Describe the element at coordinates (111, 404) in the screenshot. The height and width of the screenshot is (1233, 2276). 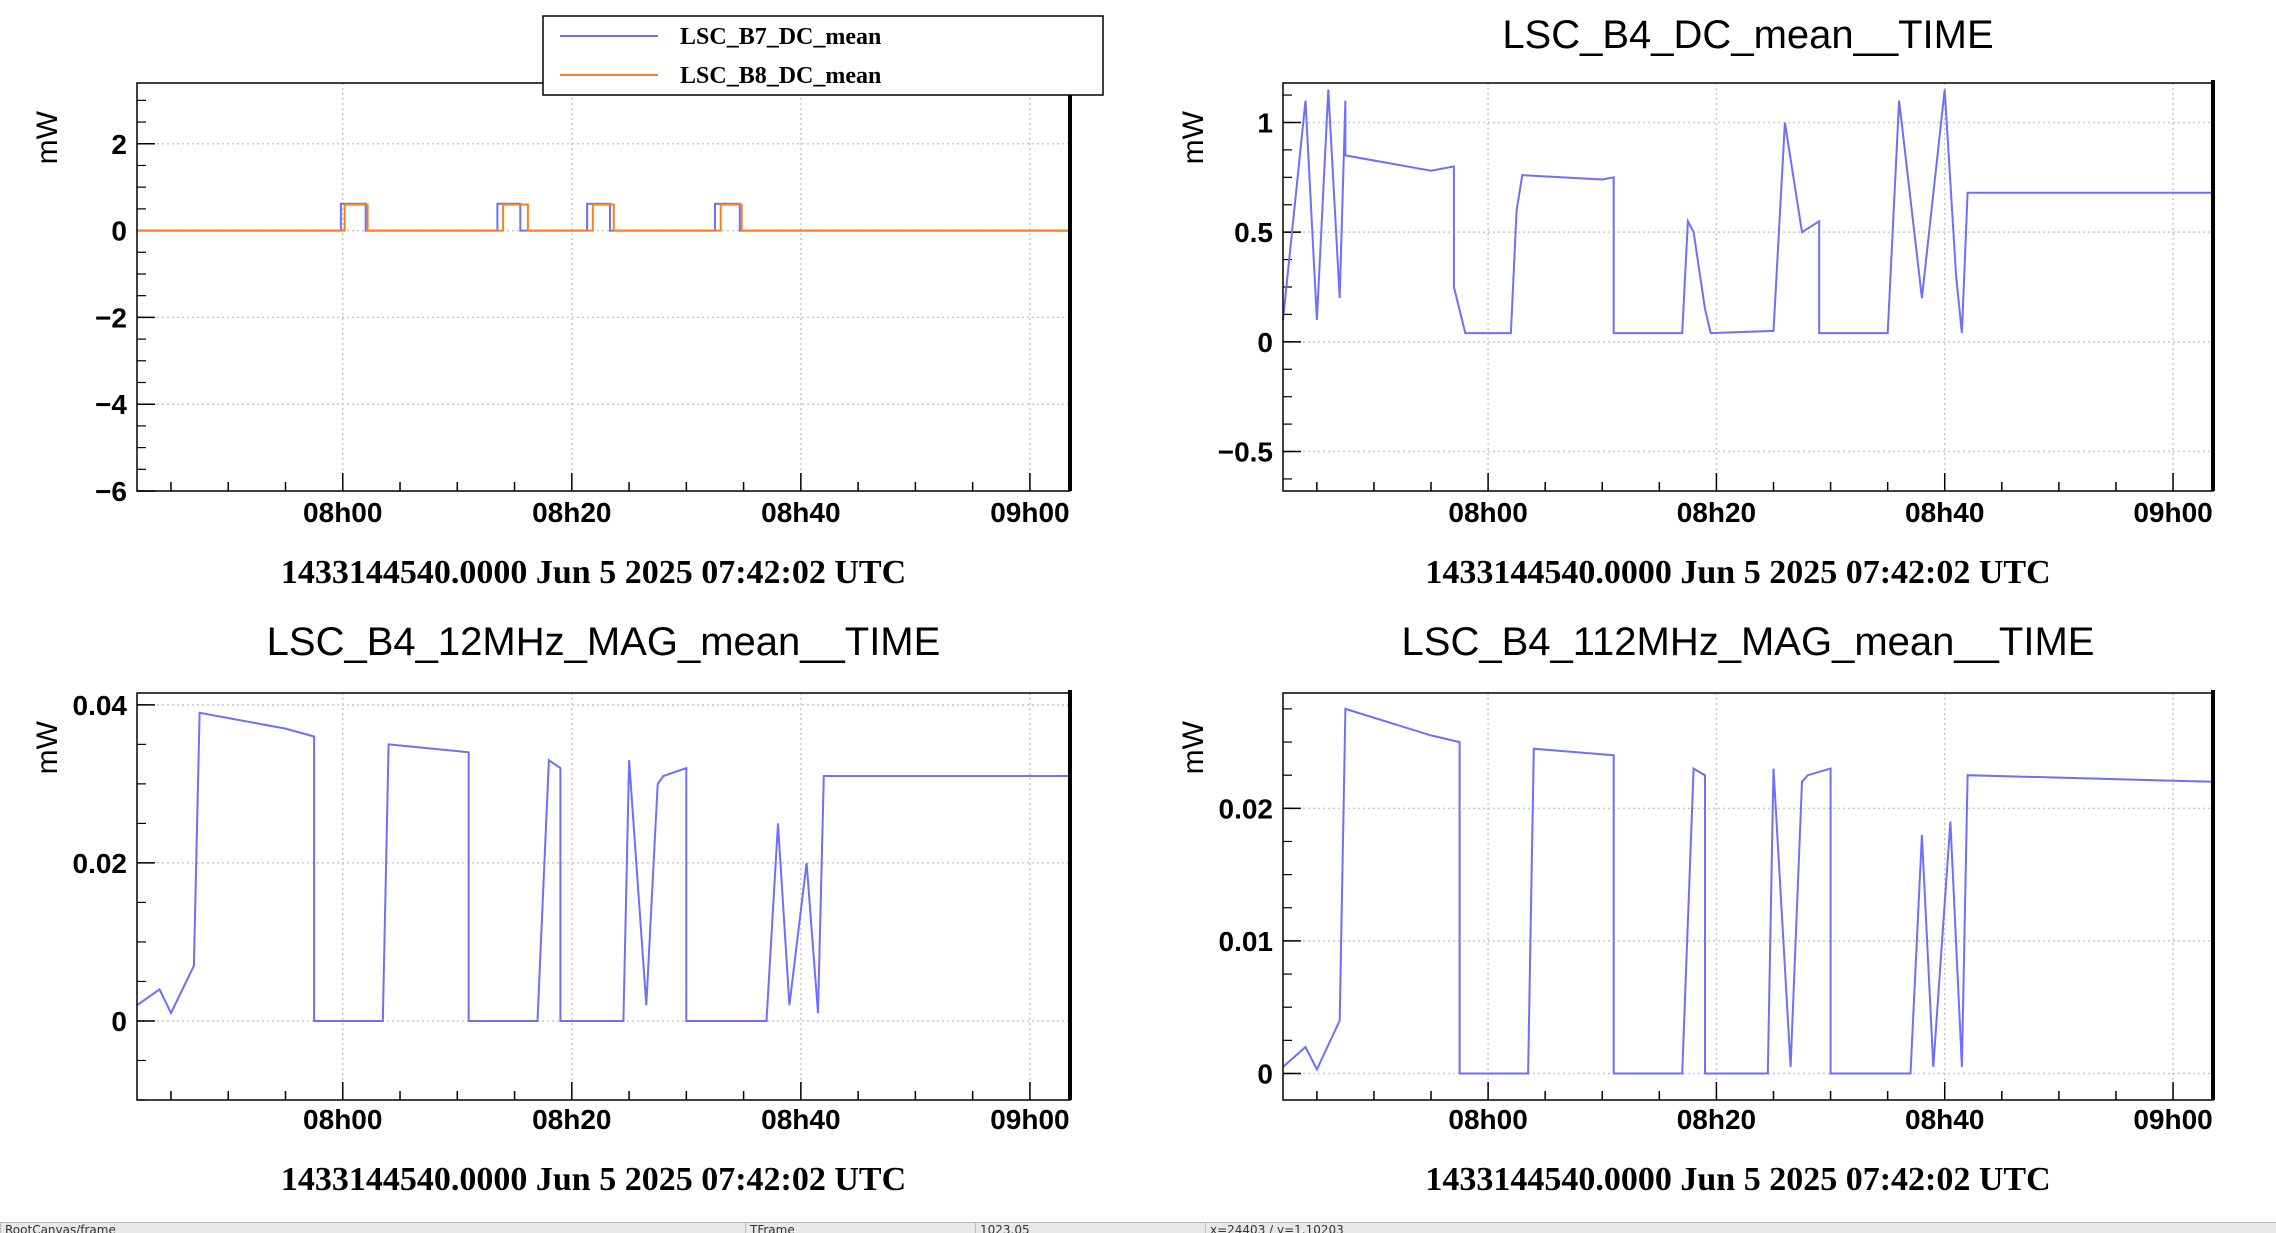
I see `y-tick-label: −4` at that location.